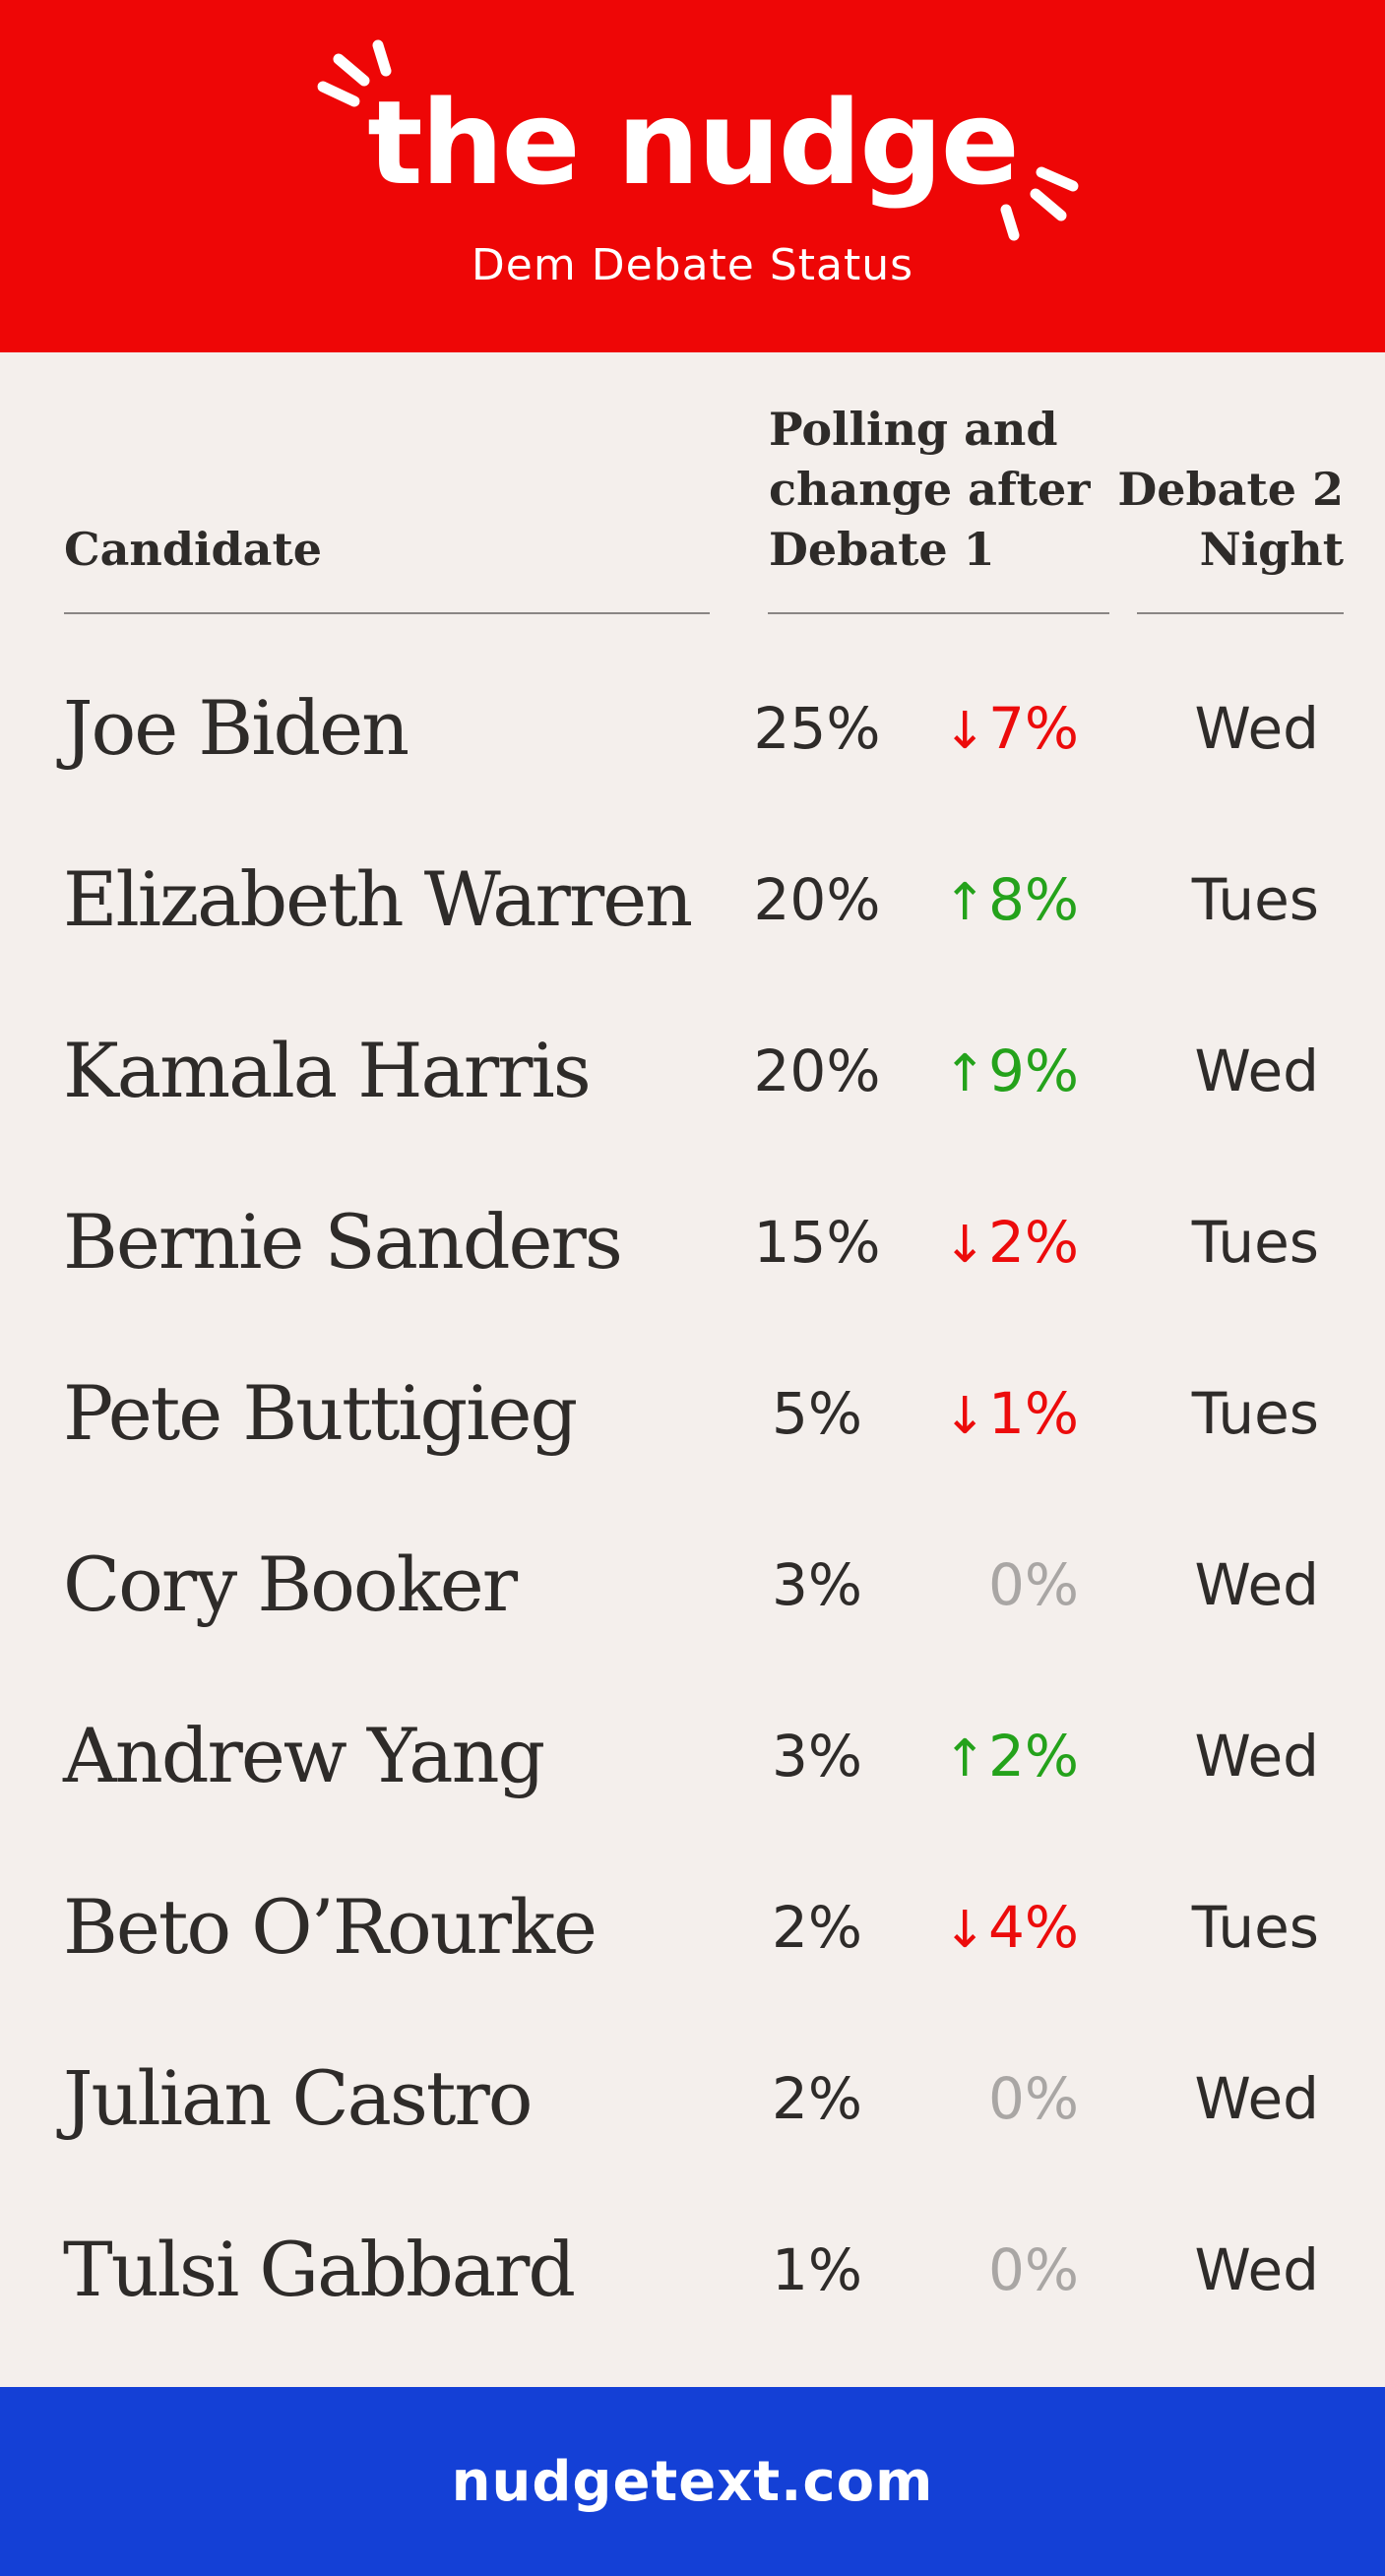  Describe the element at coordinates (692, 760) in the screenshot. I see `table-row: Joe Biden 25% ↓7% Wed` at that location.